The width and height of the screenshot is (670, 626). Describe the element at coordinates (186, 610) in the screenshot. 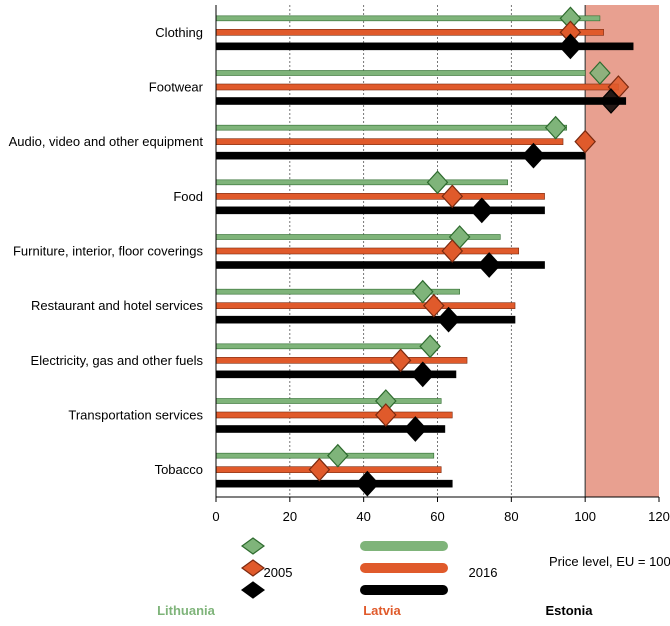

I see `legend-country-lithuania: Lithuania` at that location.